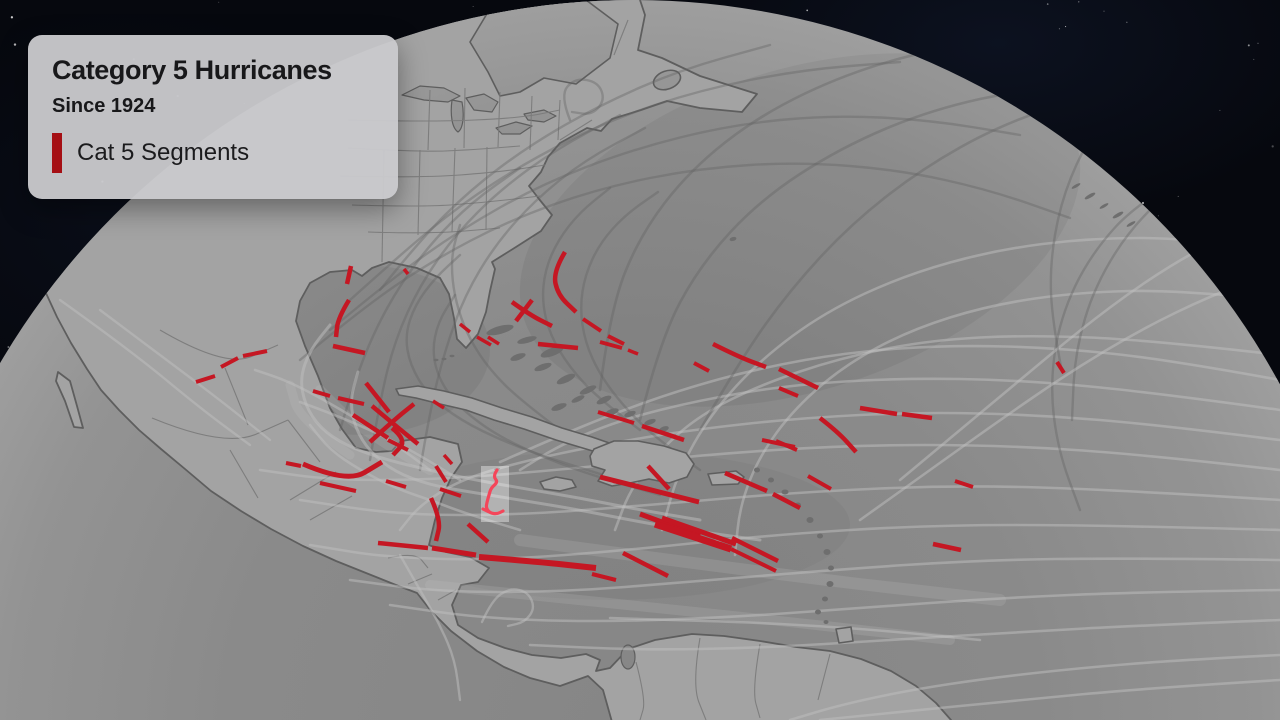 This screenshot has width=1280, height=720. Describe the element at coordinates (844, 635) in the screenshot. I see `trinidad-island` at that location.